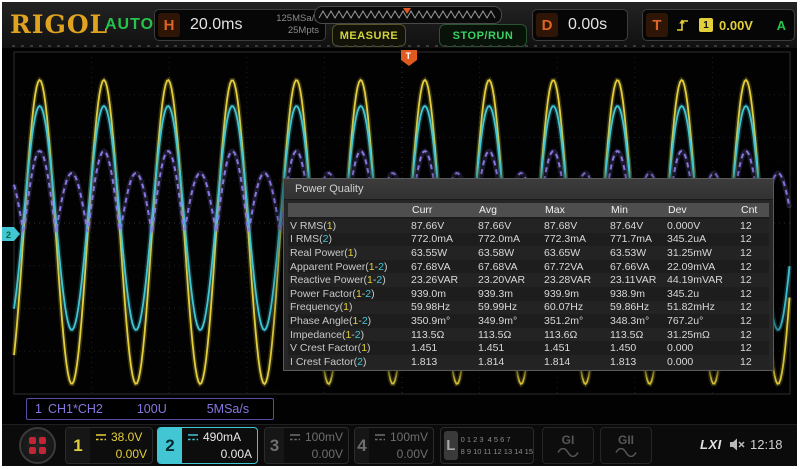 This screenshot has height=469, width=800. Describe the element at coordinates (394, 445) in the screenshot. I see `channel-4-widget: 4 100mV 0.00V` at that location.